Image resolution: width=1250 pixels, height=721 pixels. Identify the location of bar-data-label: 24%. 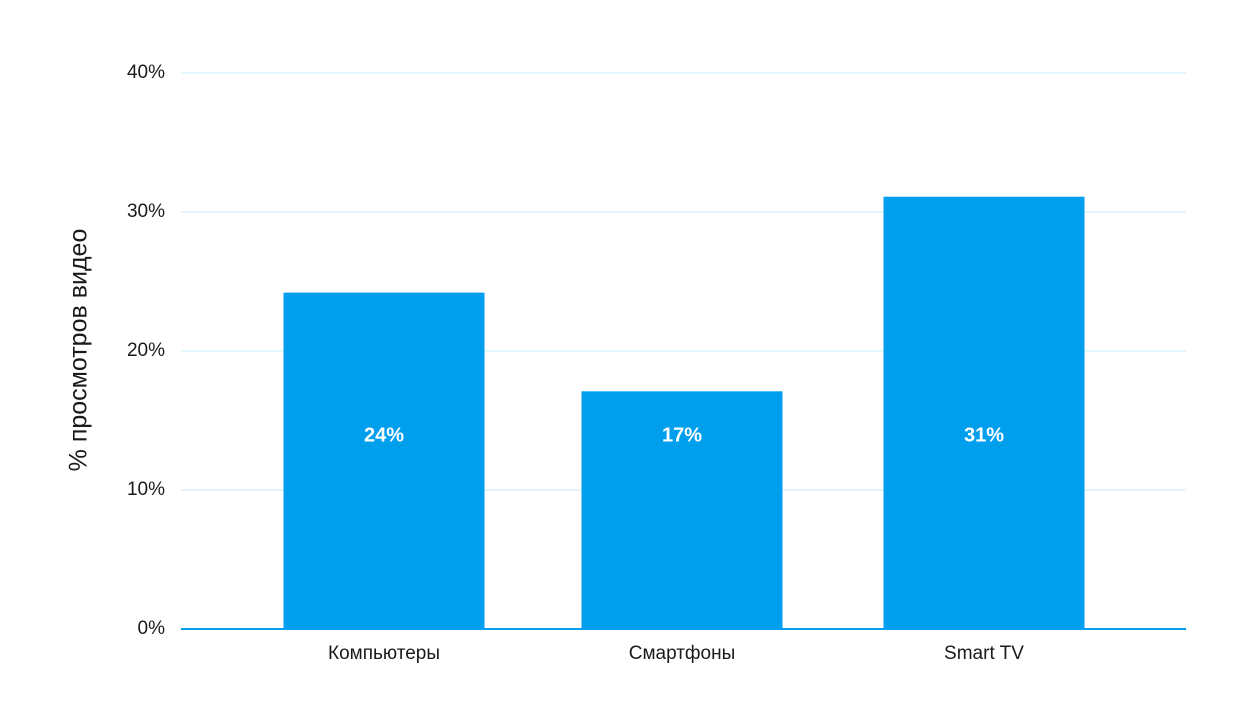
(384, 435).